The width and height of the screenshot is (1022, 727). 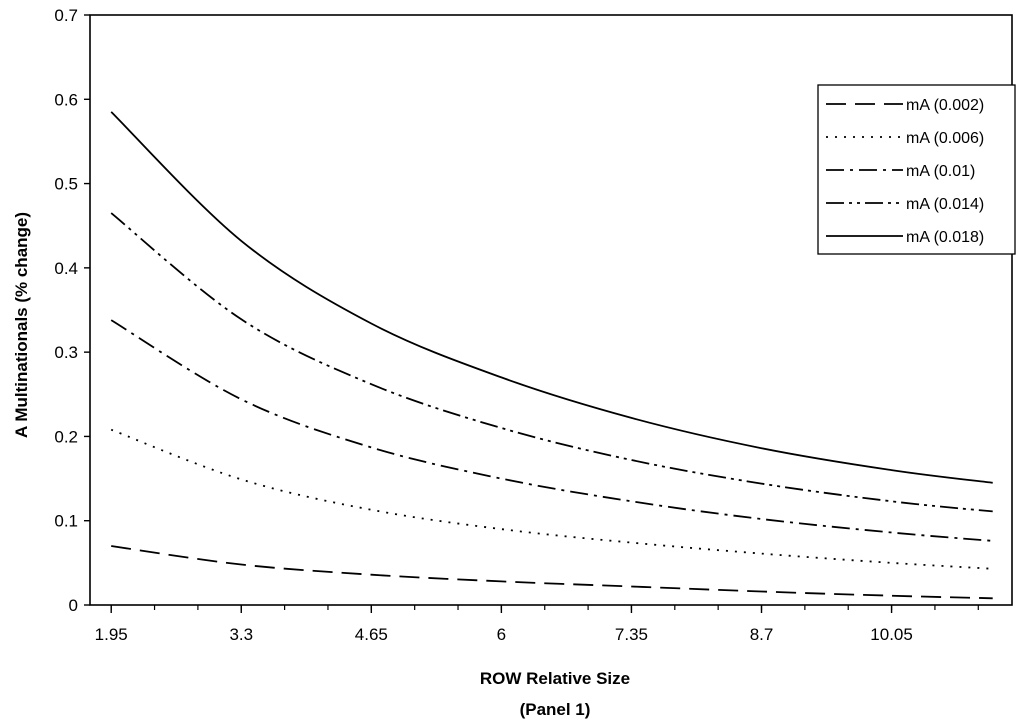 I want to click on y-tick-label: 0.3, so click(x=66, y=352).